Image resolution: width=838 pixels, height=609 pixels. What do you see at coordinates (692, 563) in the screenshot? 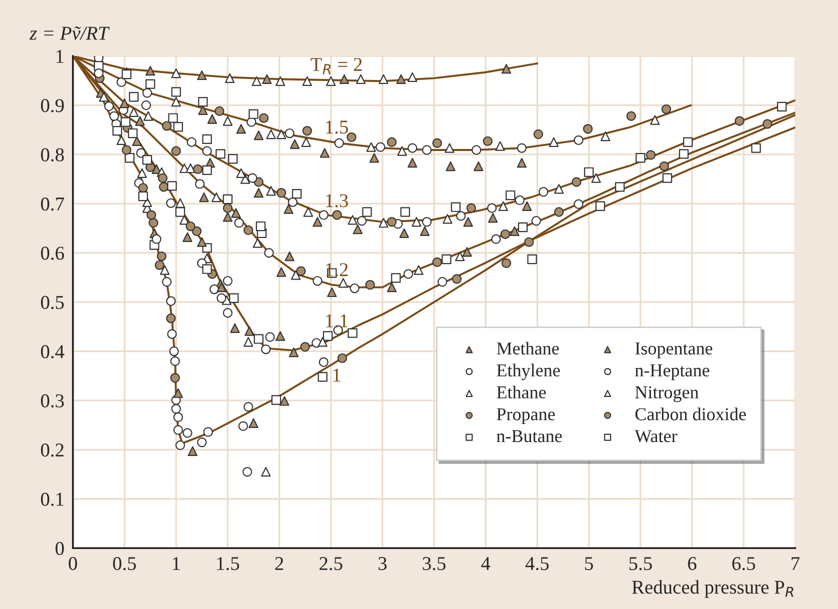
I see `x-tick-label: 6` at bounding box center [692, 563].